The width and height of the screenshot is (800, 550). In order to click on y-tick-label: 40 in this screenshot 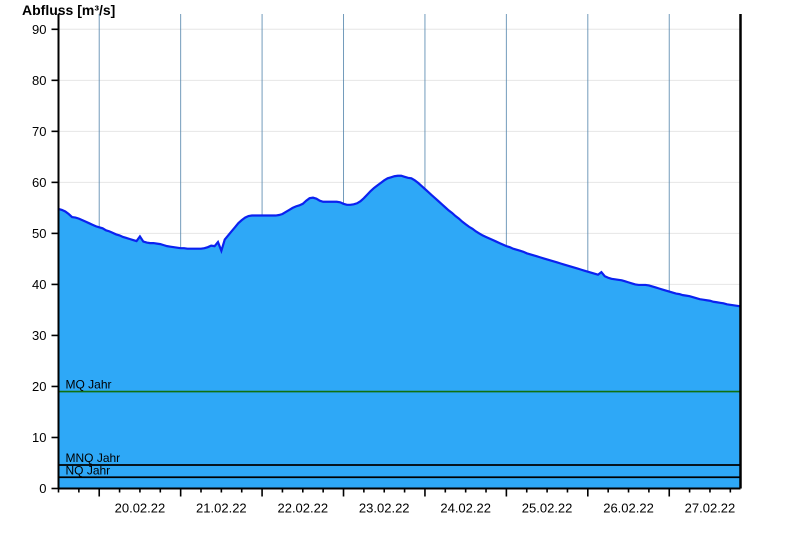, I will do `click(39, 284)`.